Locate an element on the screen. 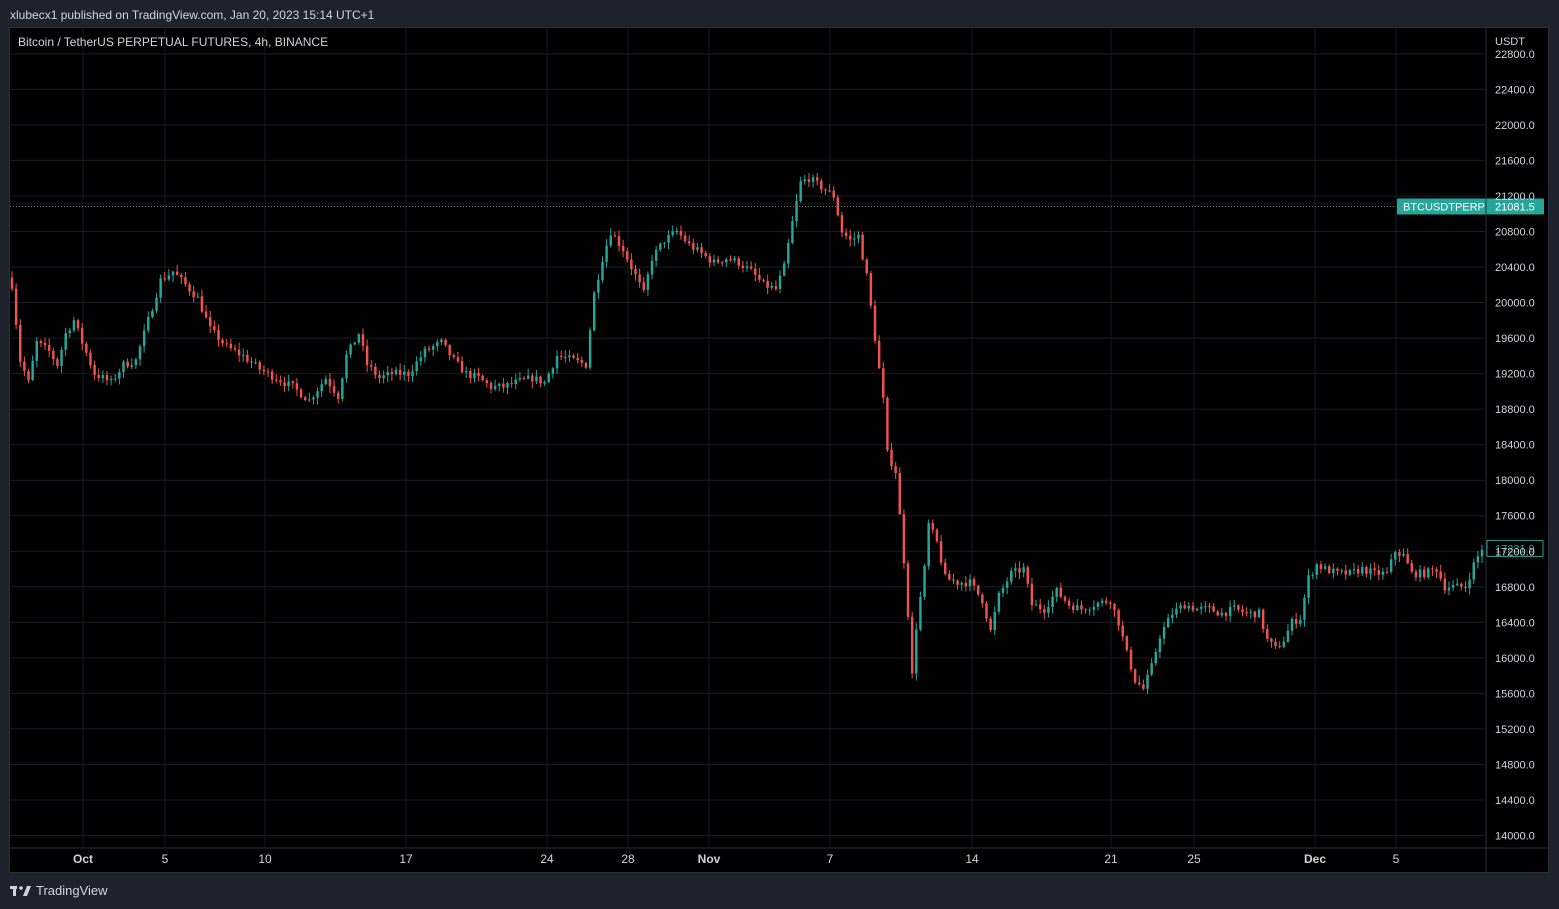  last-price-tag is located at coordinates (1515, 548).